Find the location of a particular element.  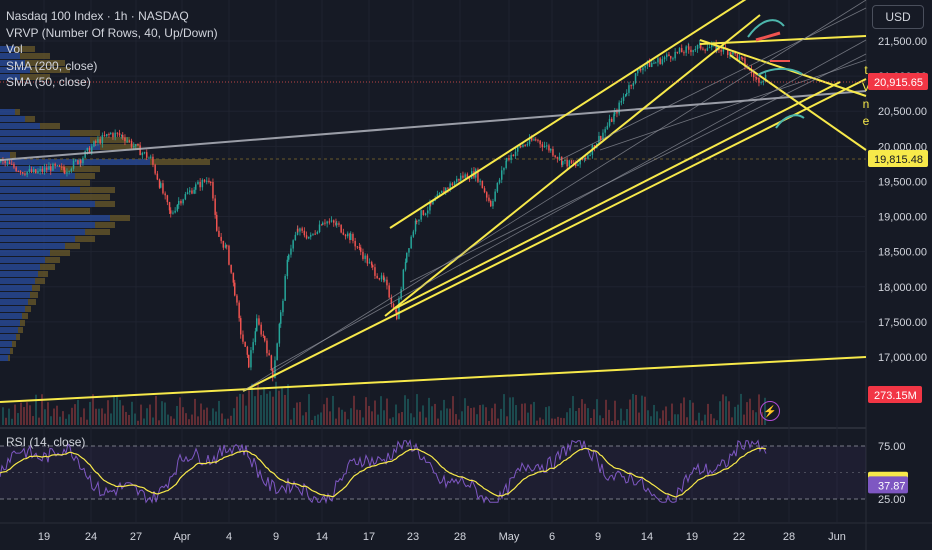

indicator-sma-200: SMA (200, close) is located at coordinates (52, 65).